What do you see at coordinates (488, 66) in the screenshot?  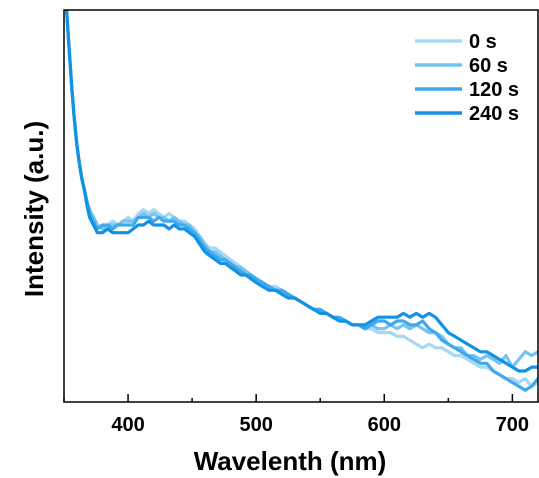 I see `legend-label: 60 s` at bounding box center [488, 66].